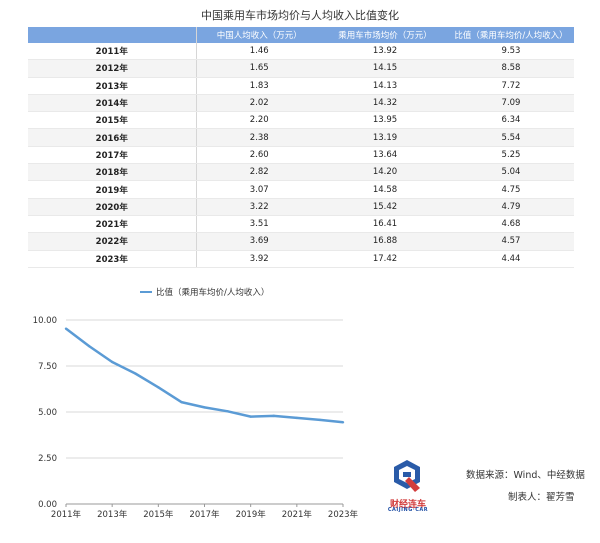  I want to click on table-value-cell: 1.83, so click(259, 86).